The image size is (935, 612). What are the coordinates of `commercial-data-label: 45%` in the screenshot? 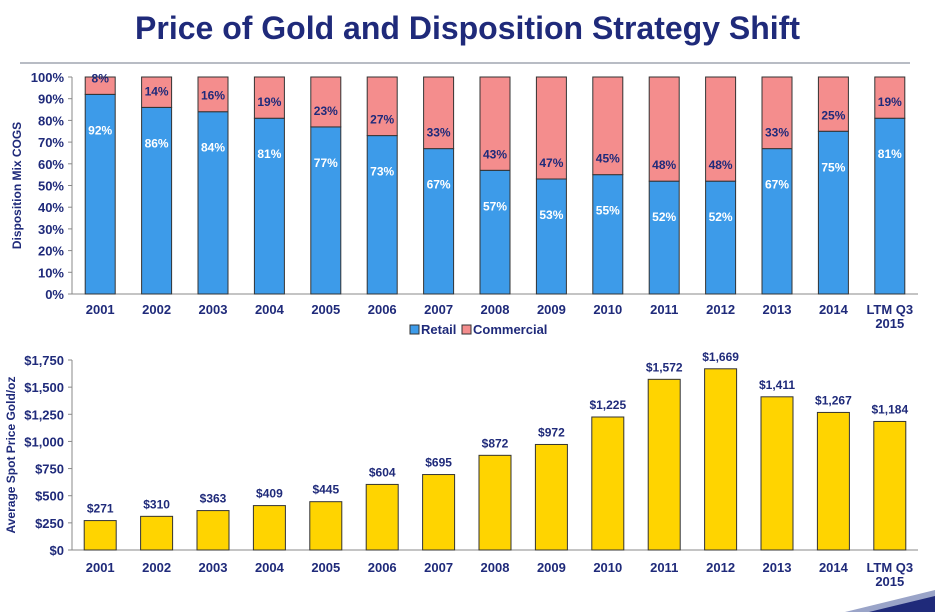 It's located at (608, 159).